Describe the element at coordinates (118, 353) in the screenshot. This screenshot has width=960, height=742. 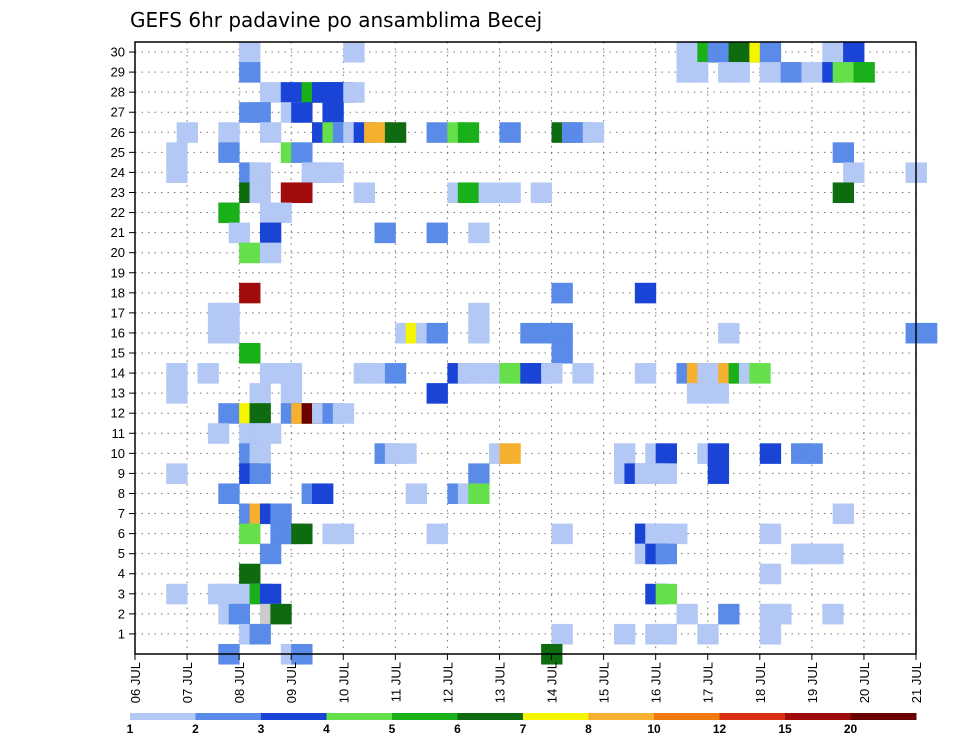
I see `y-tick-label: 15` at that location.